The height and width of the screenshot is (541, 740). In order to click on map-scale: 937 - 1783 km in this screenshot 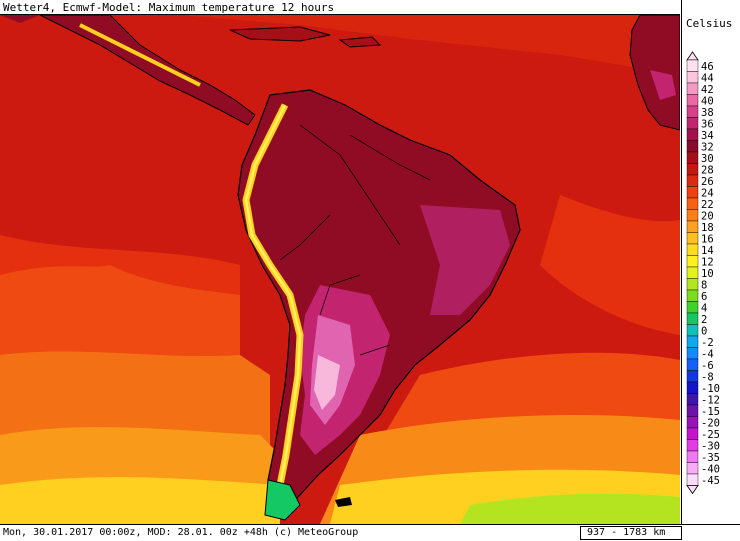, I will do `click(631, 533)`.